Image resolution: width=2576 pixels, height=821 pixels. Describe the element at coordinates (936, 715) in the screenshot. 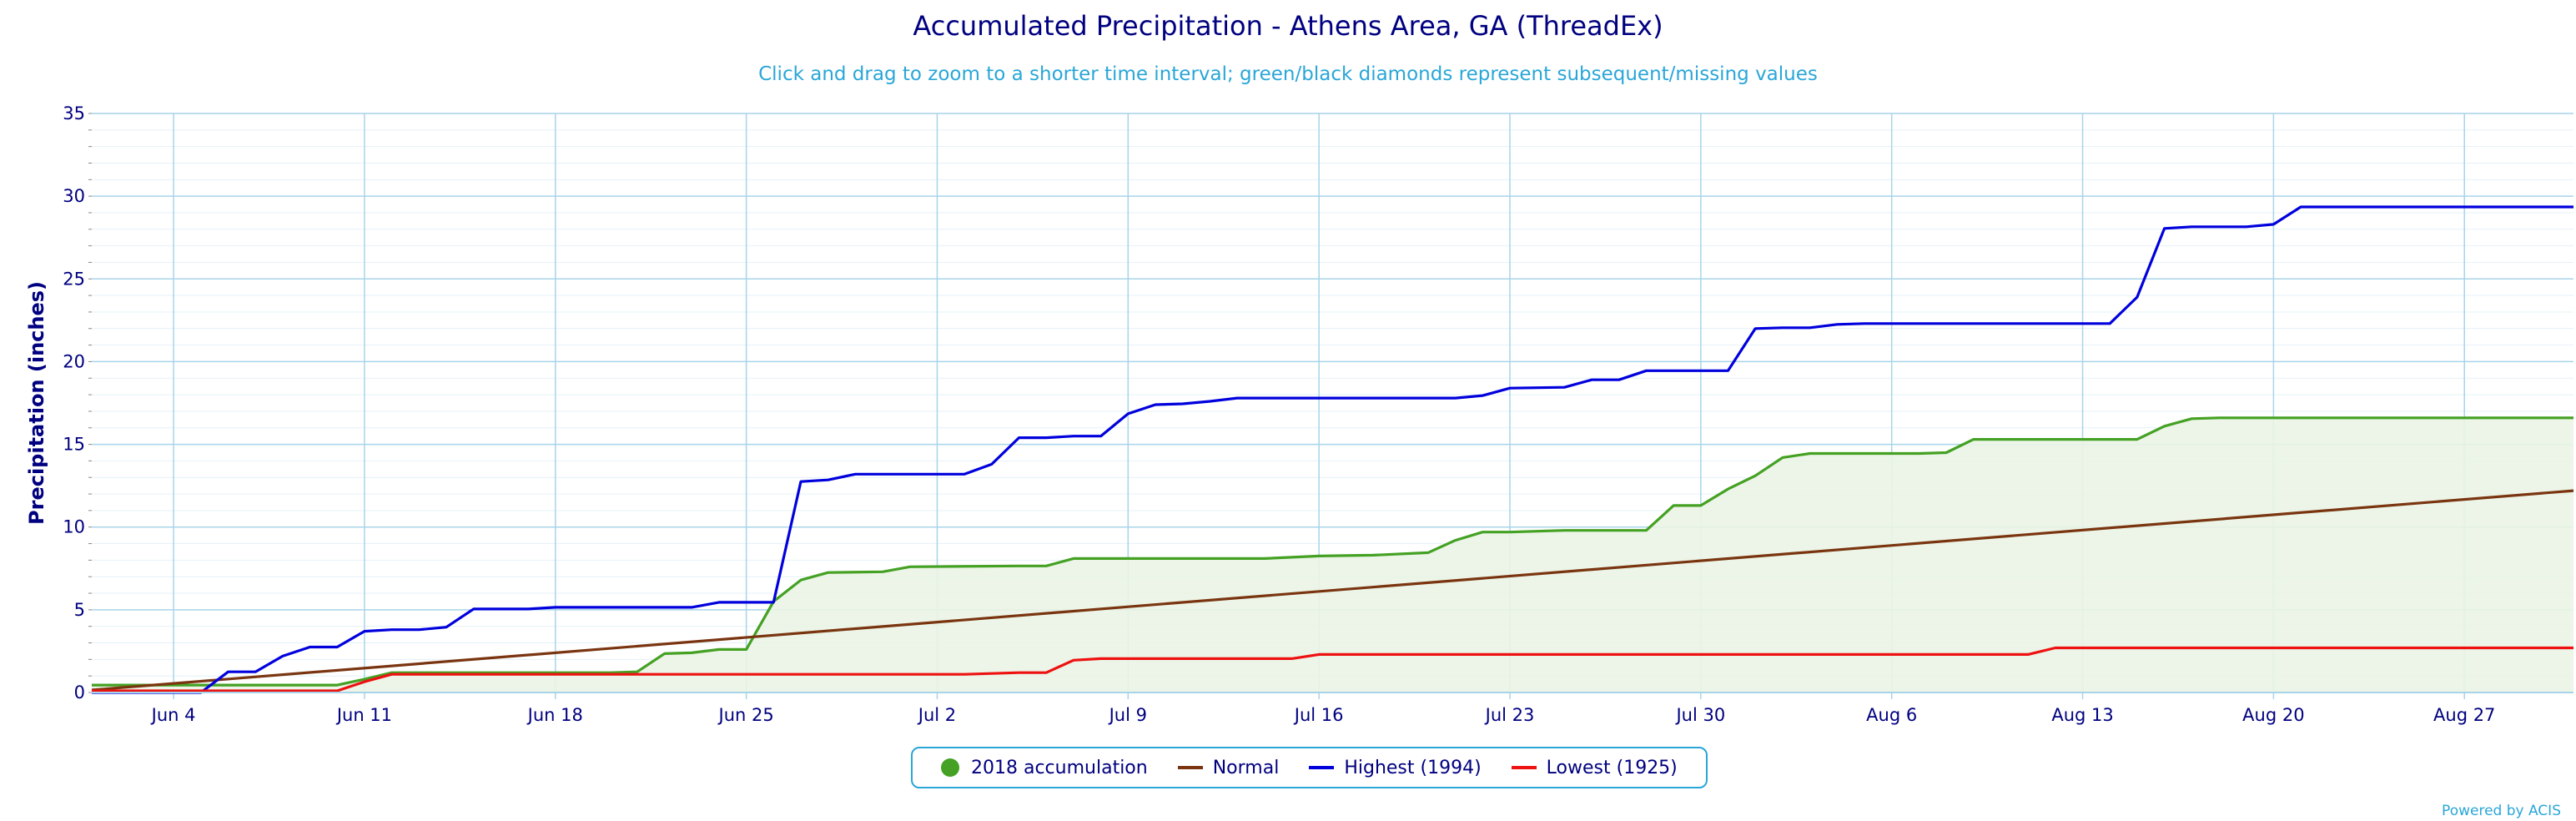

I see `x-tick-label: Jul 2` at that location.